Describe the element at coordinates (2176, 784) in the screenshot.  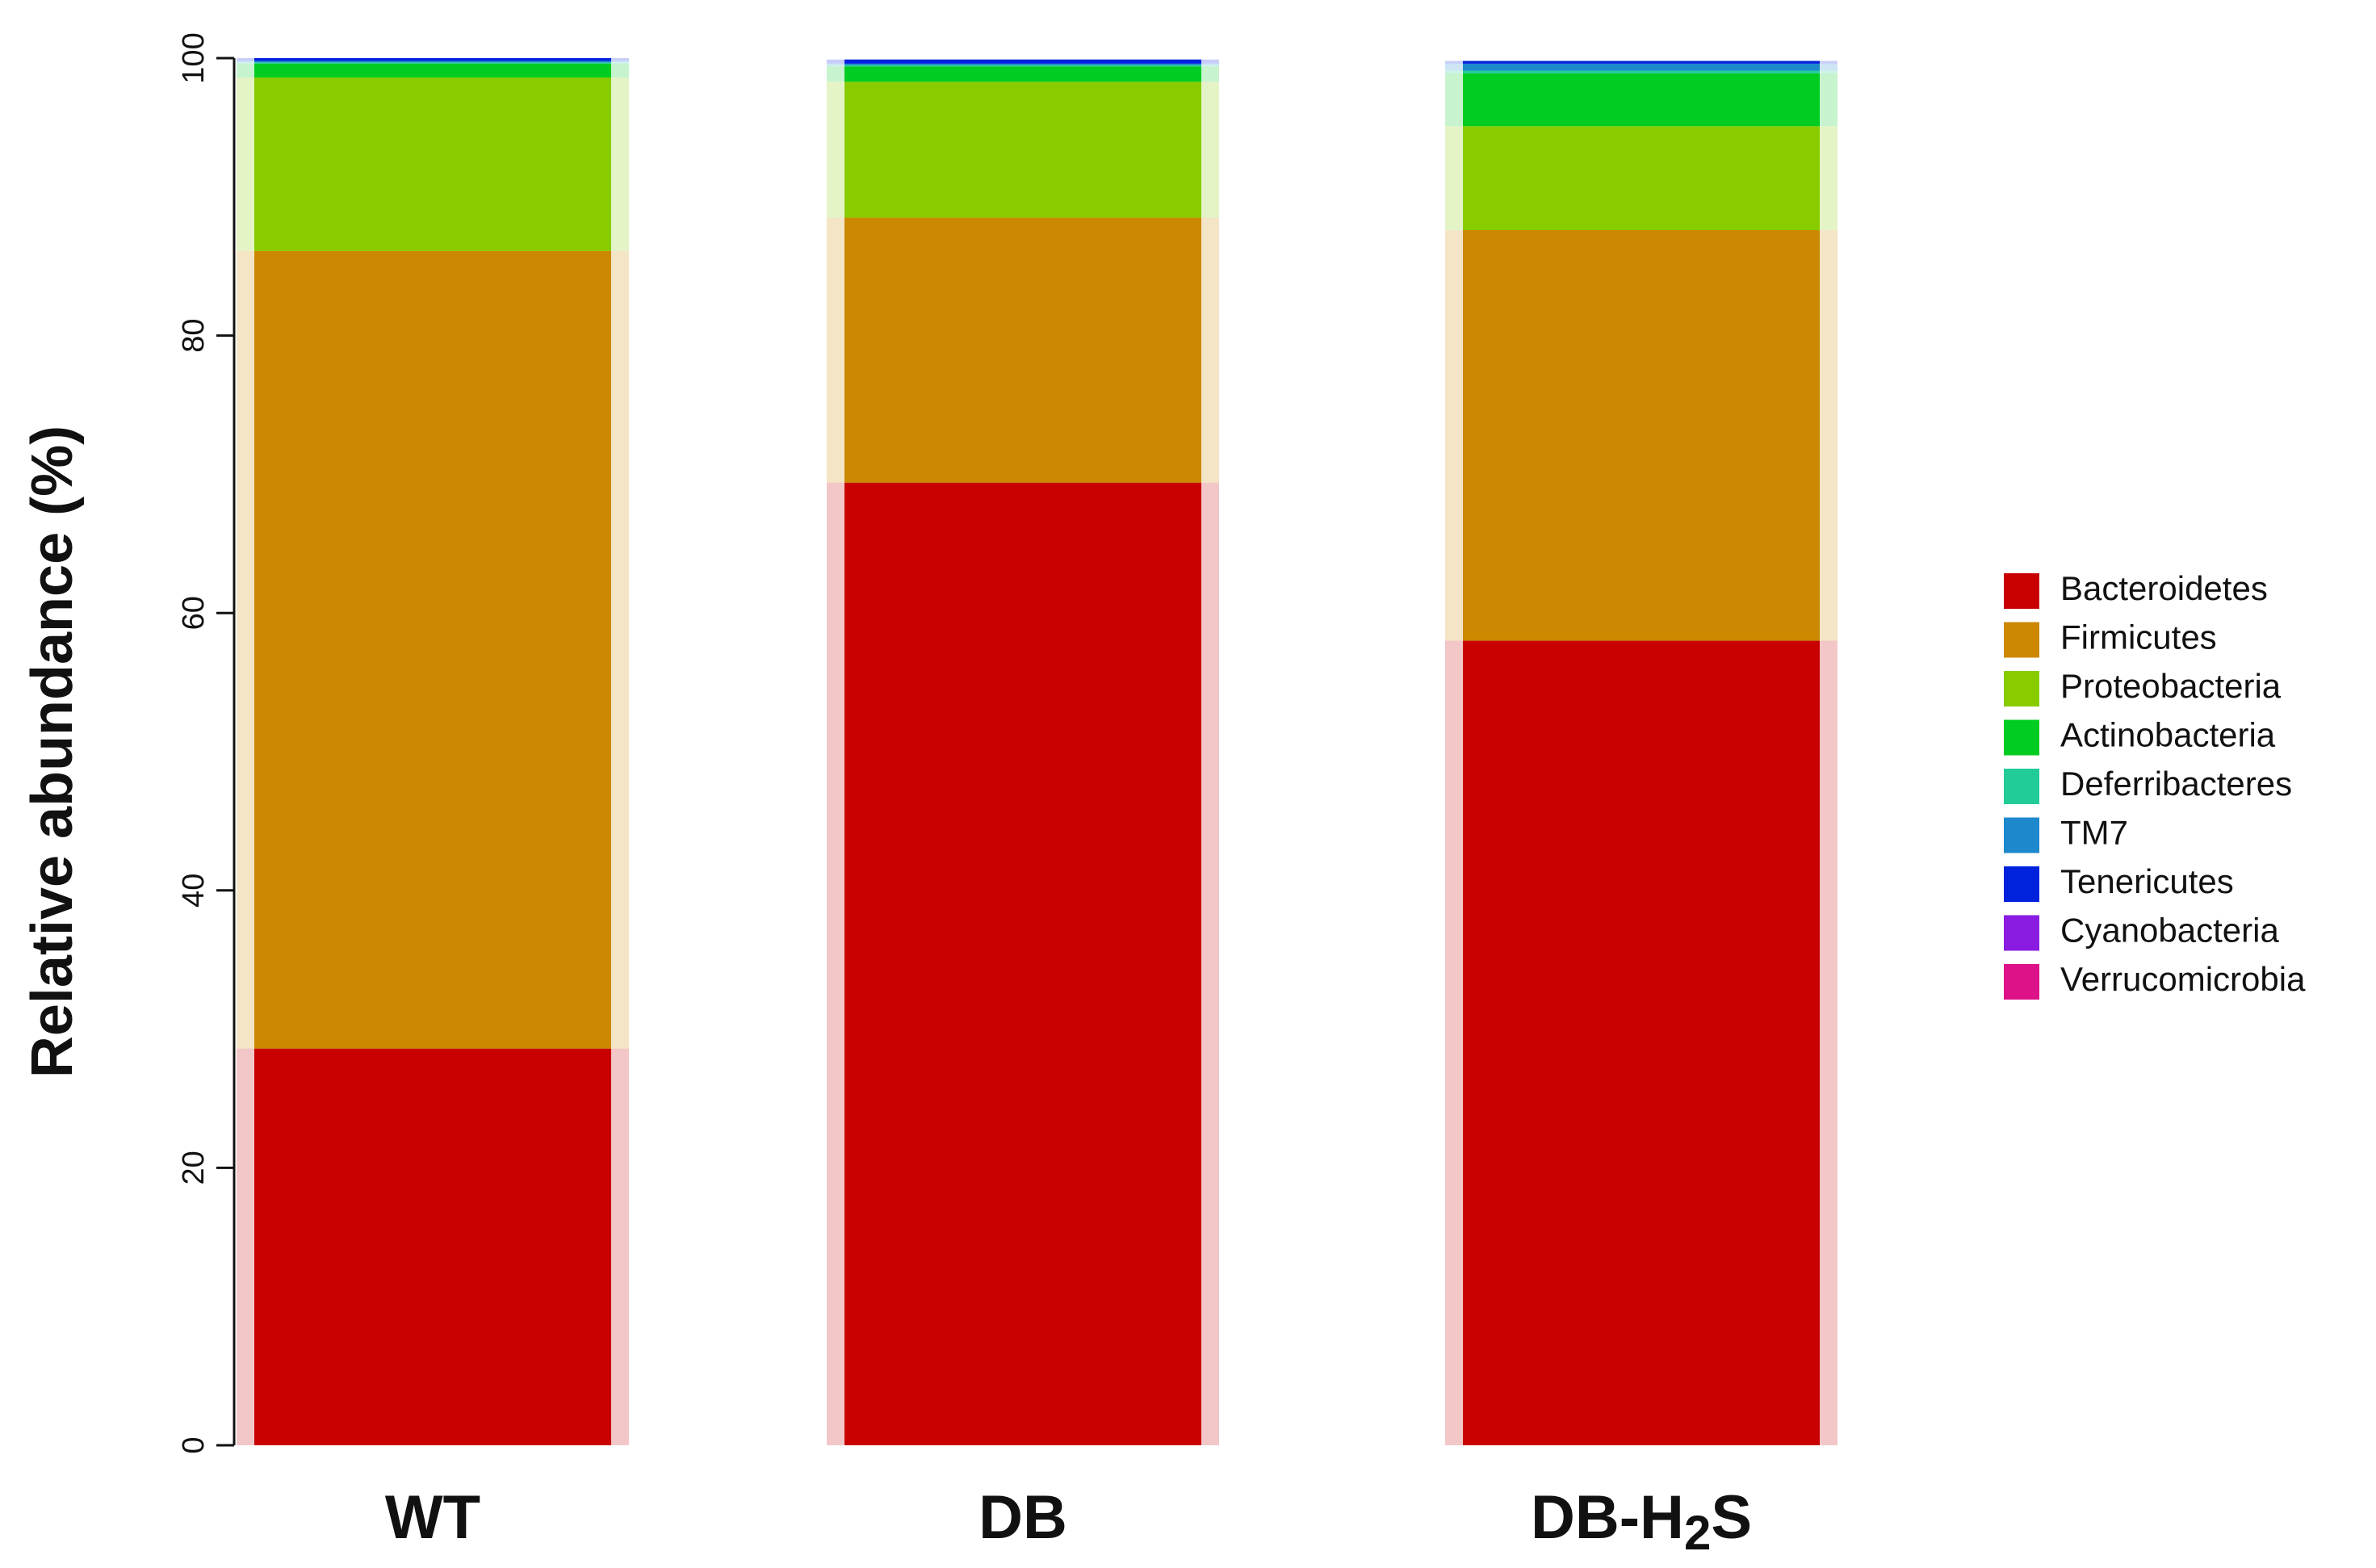
I see `legend-label: Deferribacteres` at that location.